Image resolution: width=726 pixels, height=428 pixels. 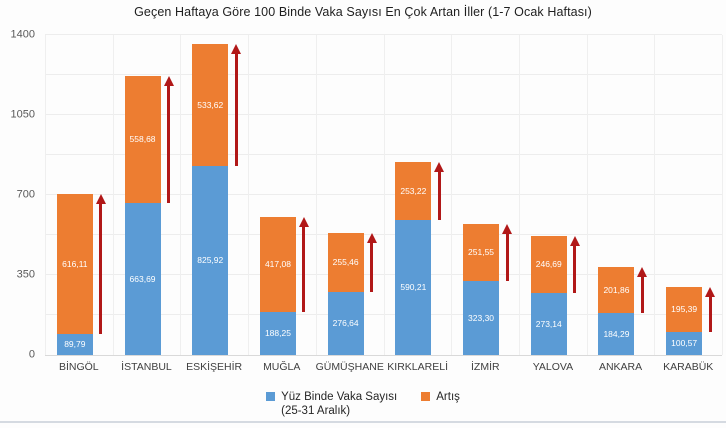 What do you see at coordinates (616, 333) in the screenshot?
I see `bar-value-label-vaka: 184,29` at bounding box center [616, 333].